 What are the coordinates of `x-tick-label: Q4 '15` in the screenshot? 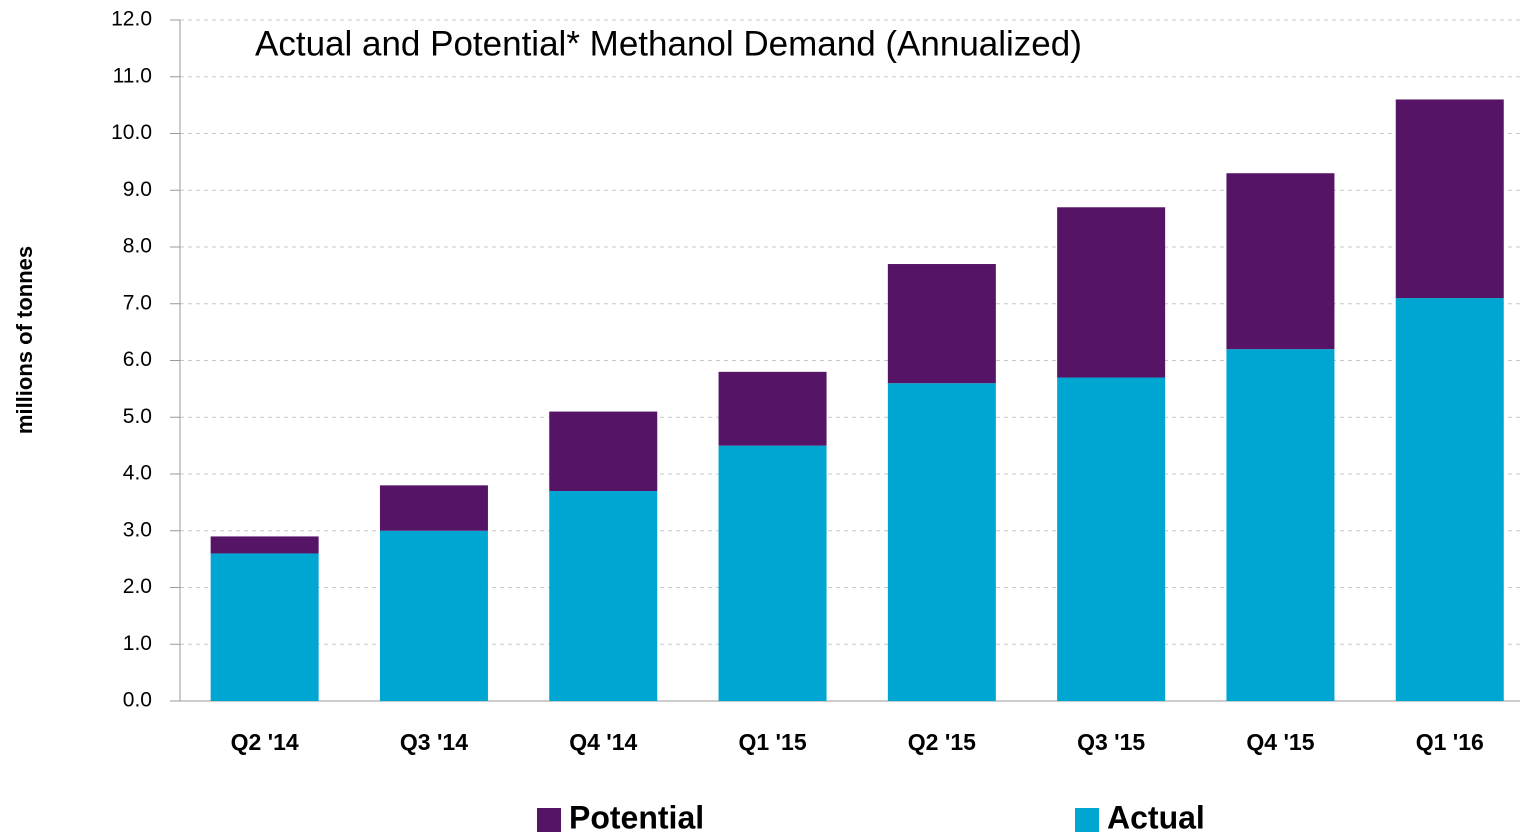 It's located at (1280, 742).